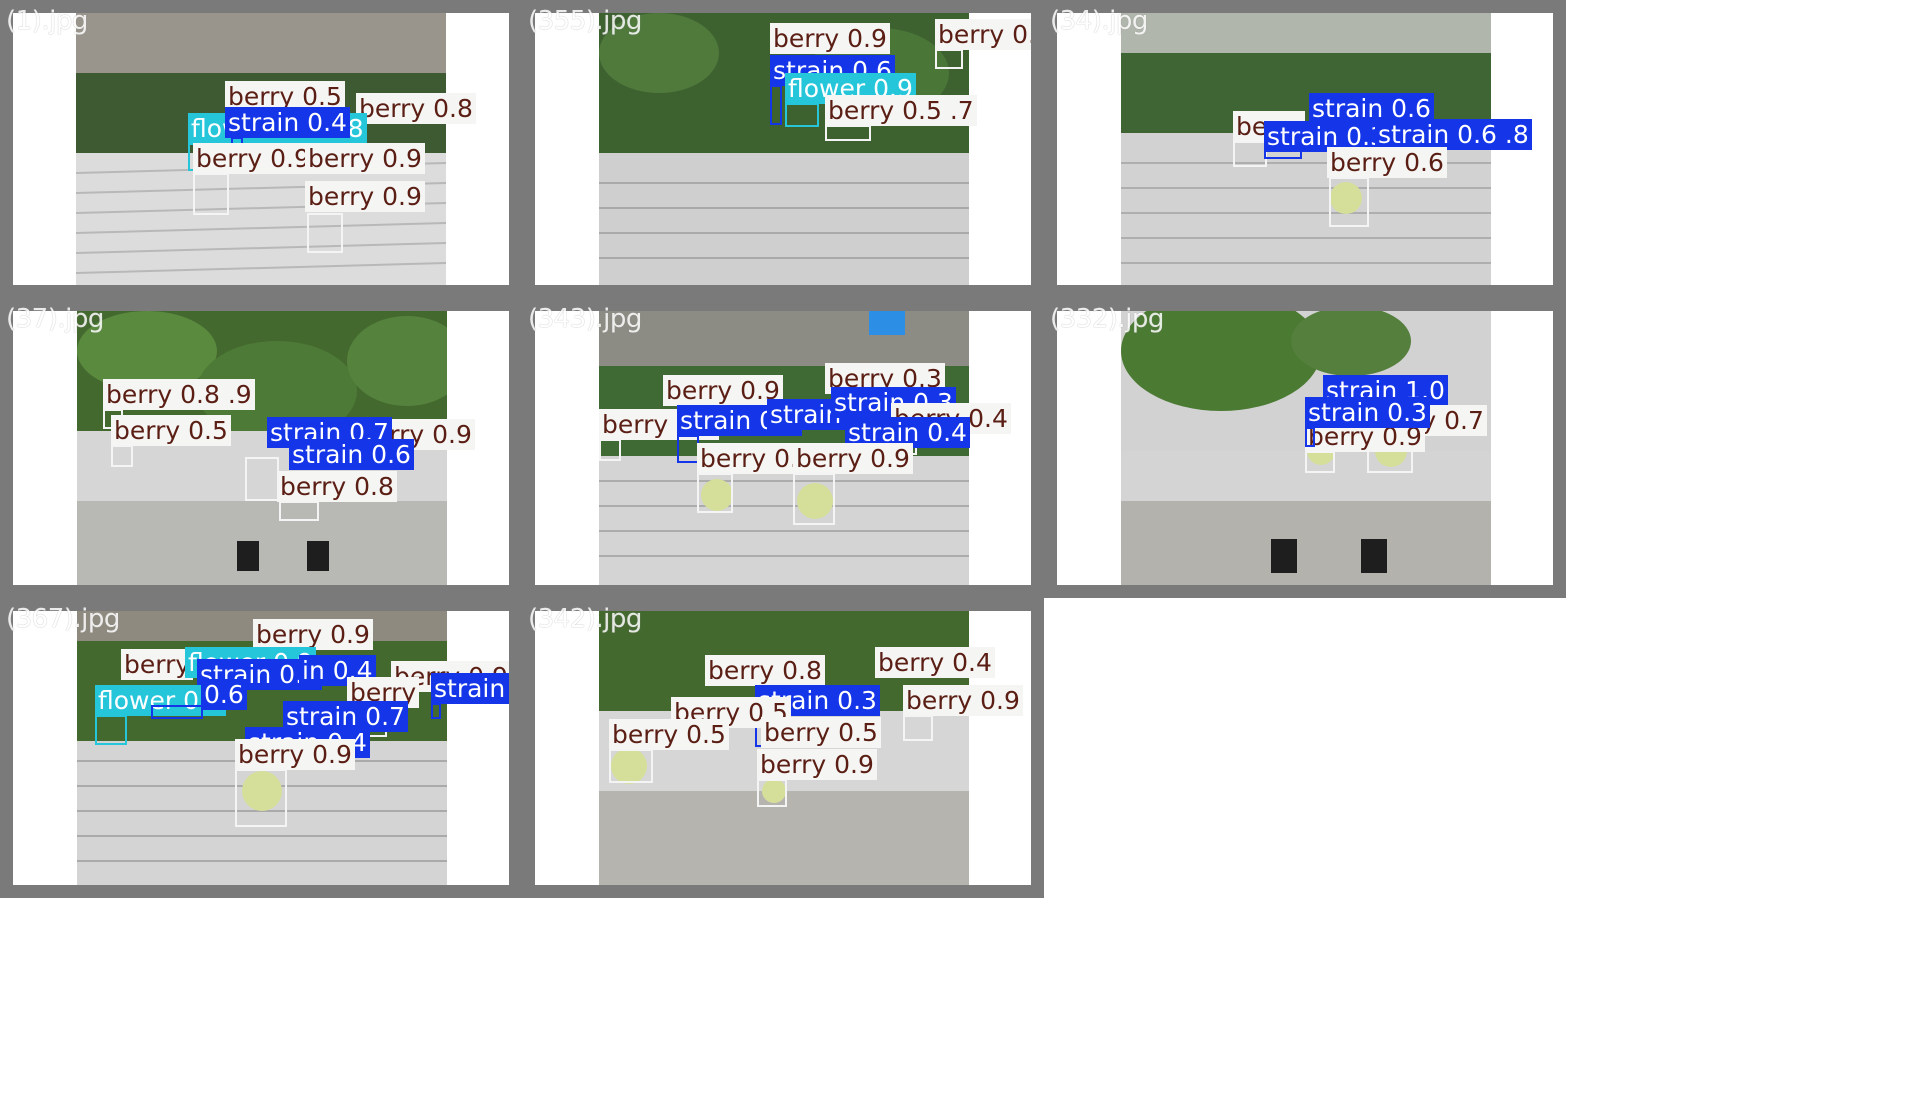  I want to click on image-filename: (342).jpg, so click(585, 619).